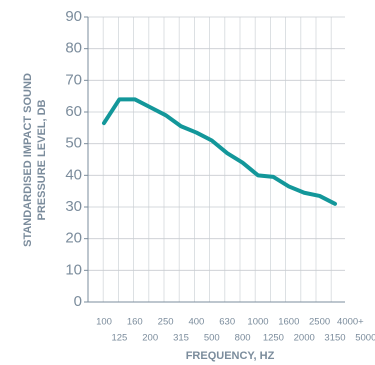 The height and width of the screenshot is (365, 375). Describe the element at coordinates (212, 338) in the screenshot. I see `x-tick-label: 500` at that location.